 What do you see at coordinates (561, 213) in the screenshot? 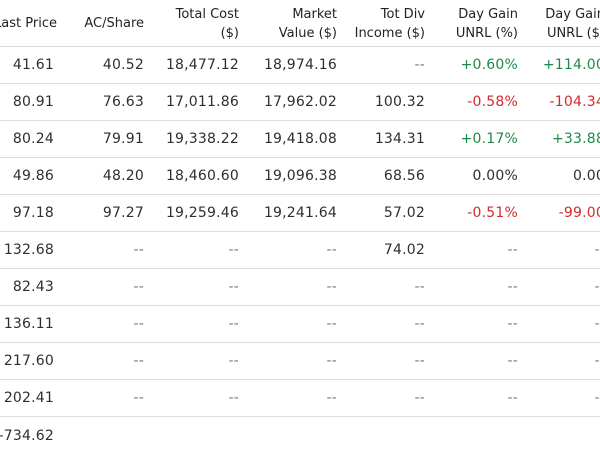
I see `cell-day-gain-usd: -99.00` at bounding box center [561, 213].